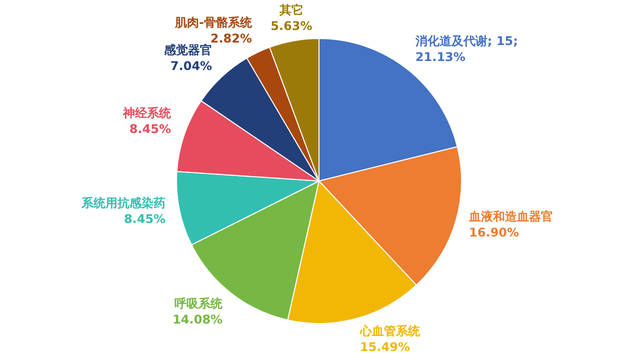 The image size is (638, 364). Describe the element at coordinates (191, 65) in the screenshot. I see `data-label: 7.04%` at that location.